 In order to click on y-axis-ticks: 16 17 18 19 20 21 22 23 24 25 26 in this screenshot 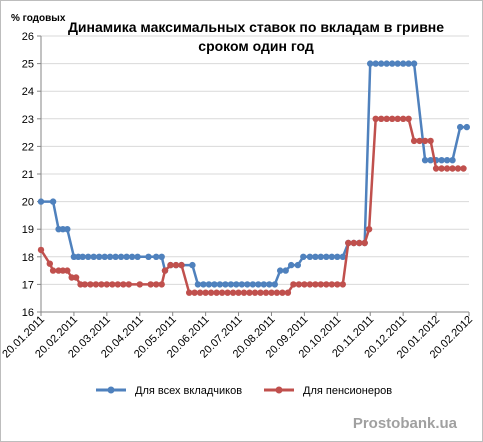, I will do `click(31, 175)`.